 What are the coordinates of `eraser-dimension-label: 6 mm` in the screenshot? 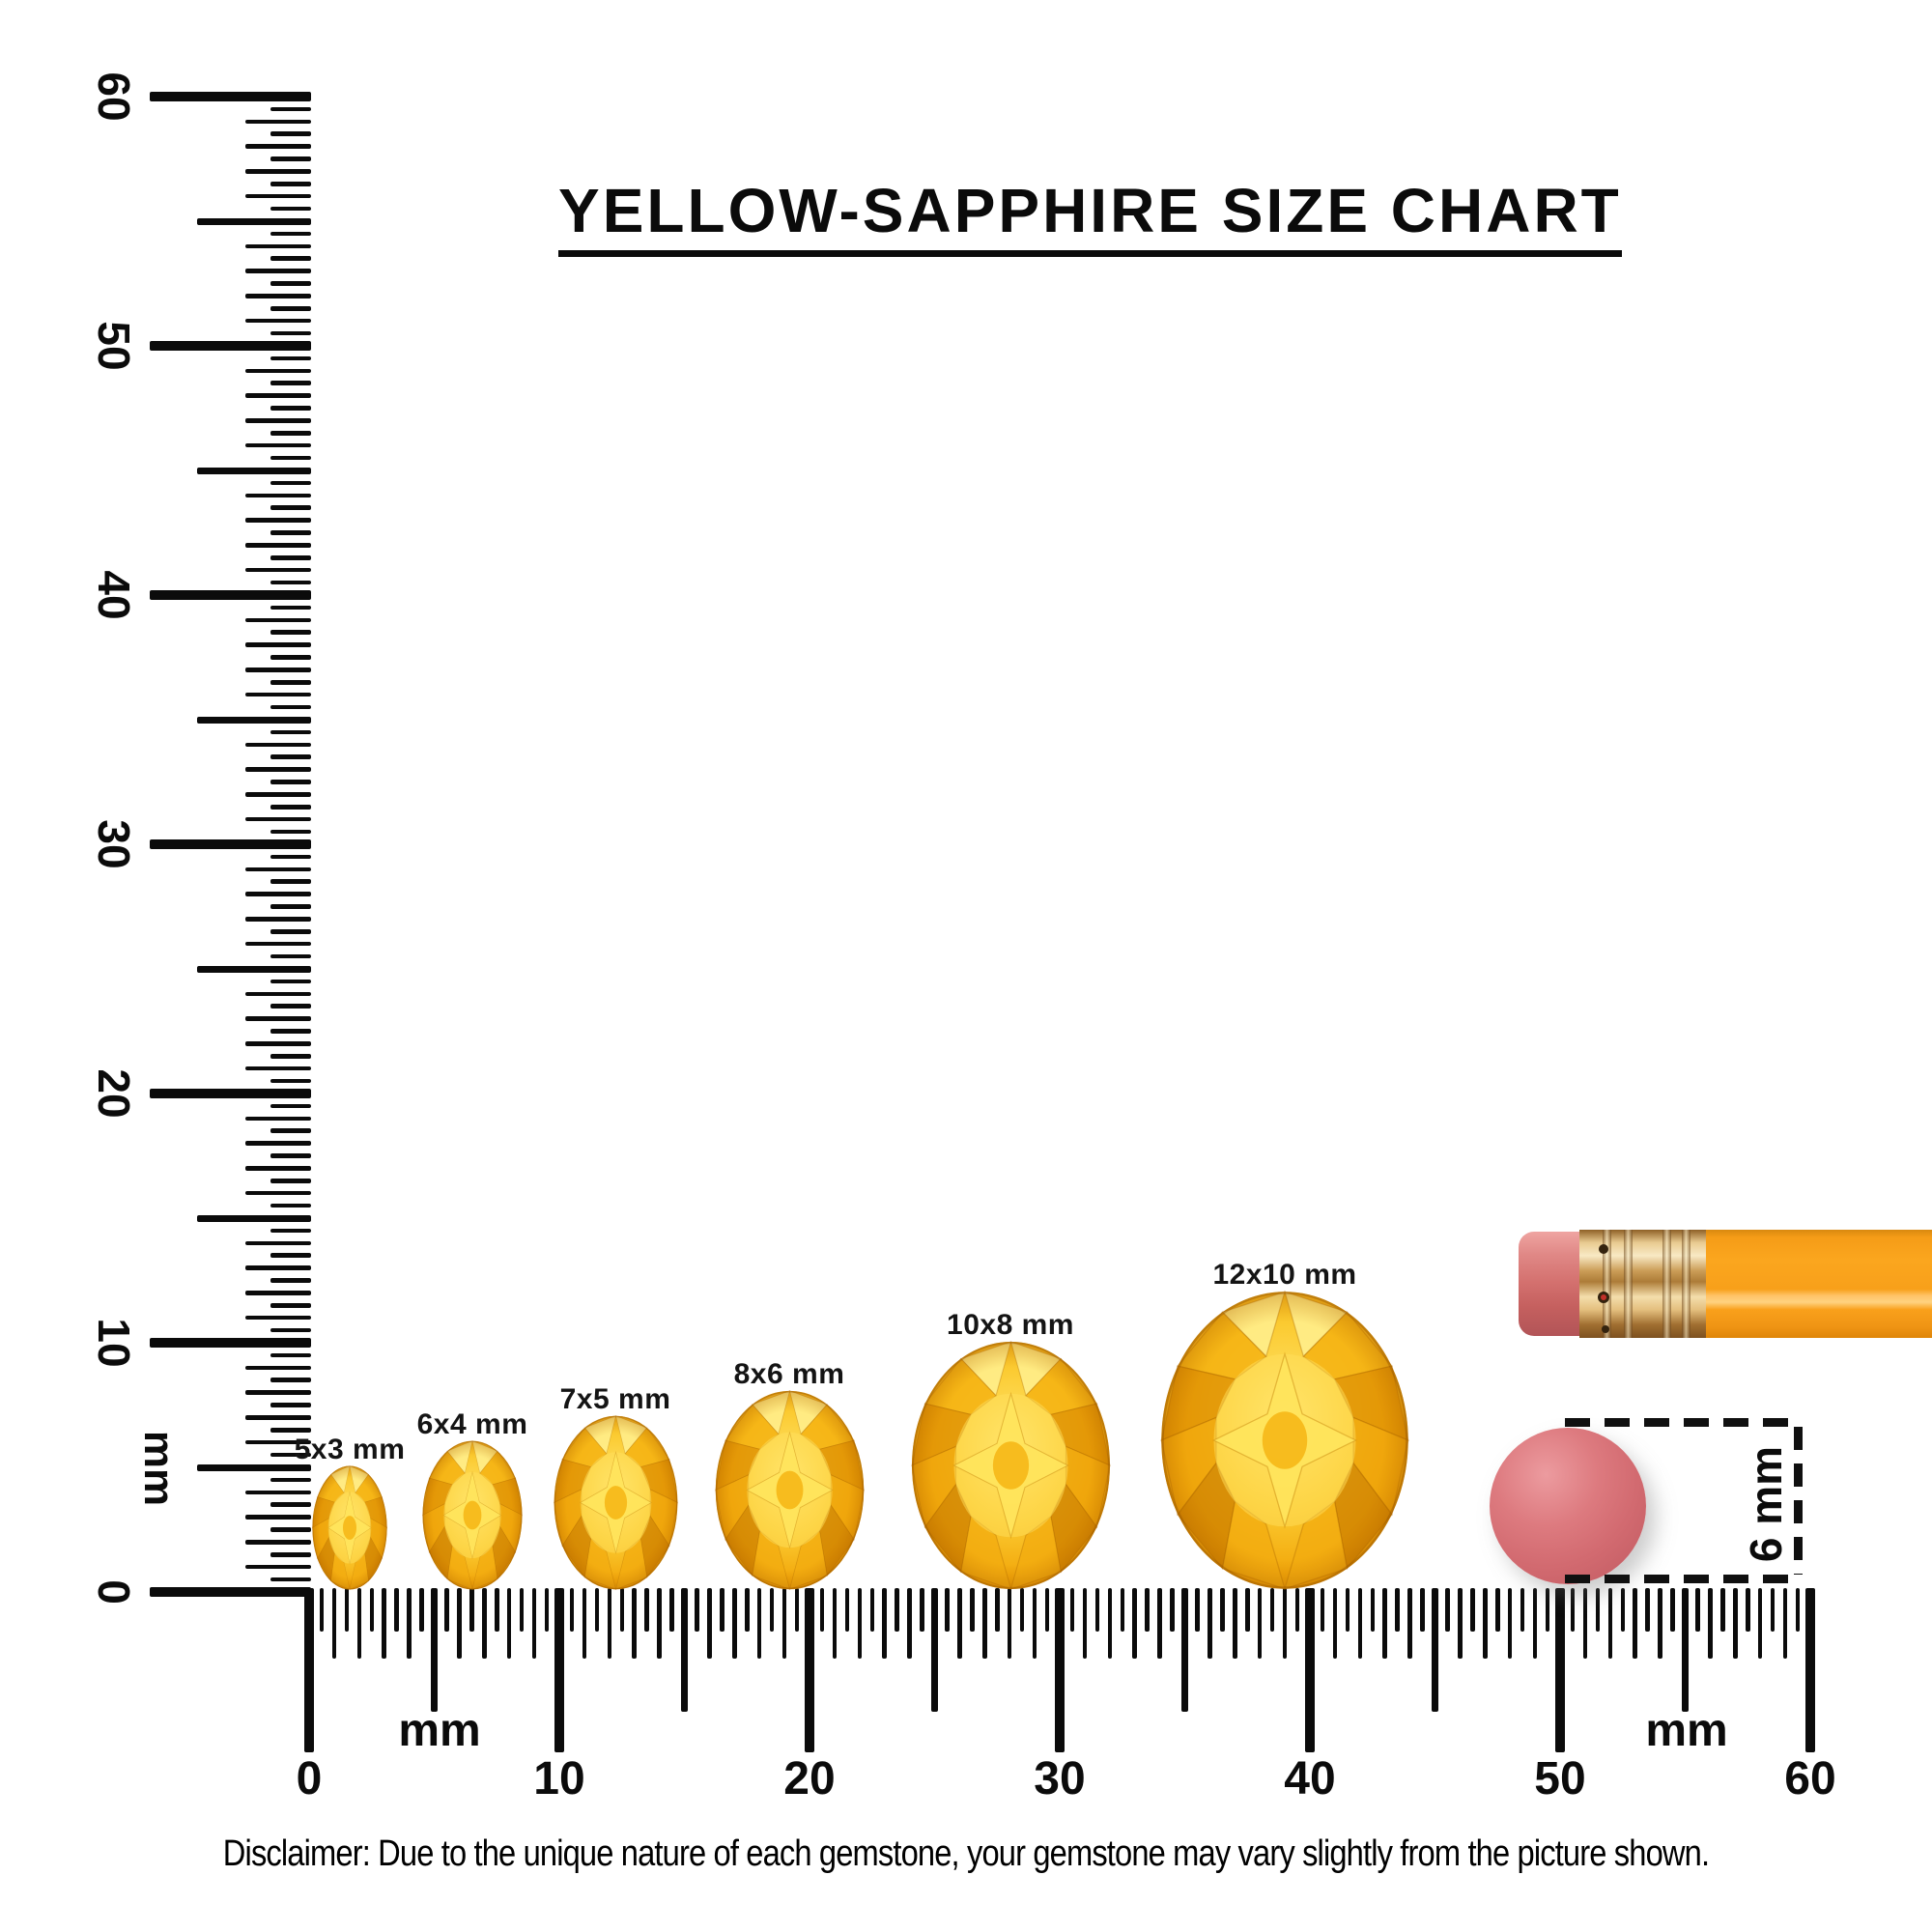 It's located at (1766, 1504).